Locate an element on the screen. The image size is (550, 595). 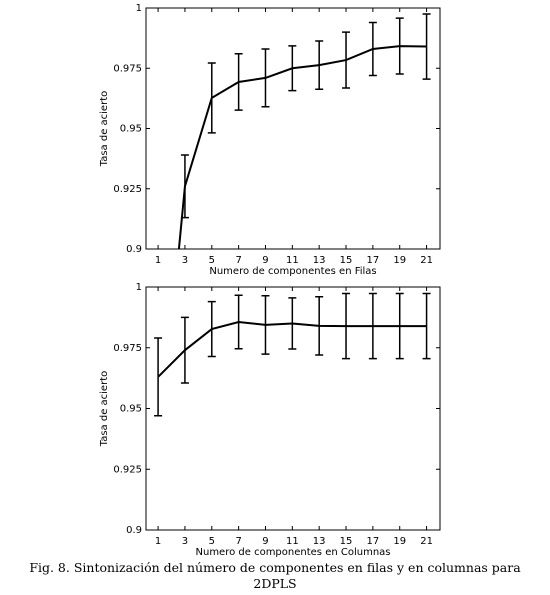
x-axis-label: Numero de componentes en Columnas is located at coordinates (293, 552).